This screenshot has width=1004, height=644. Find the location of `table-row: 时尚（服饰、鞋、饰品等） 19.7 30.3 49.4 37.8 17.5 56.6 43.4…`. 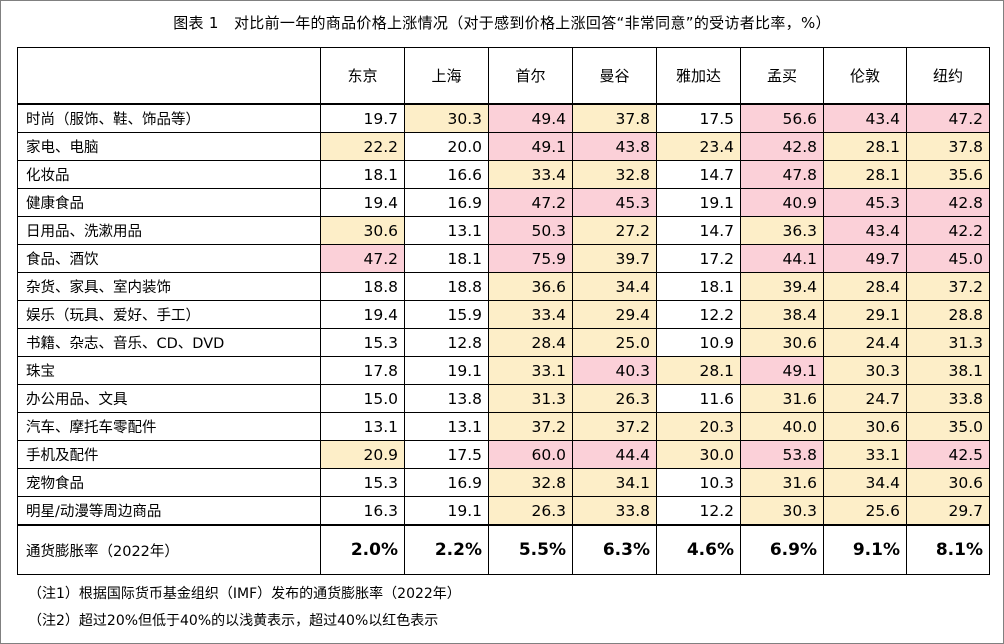

table-row: 时尚（服饰、鞋、饰品等） 19.7 30.3 49.4 37.8 17.5 56.6 43.4… is located at coordinates (503, 118).